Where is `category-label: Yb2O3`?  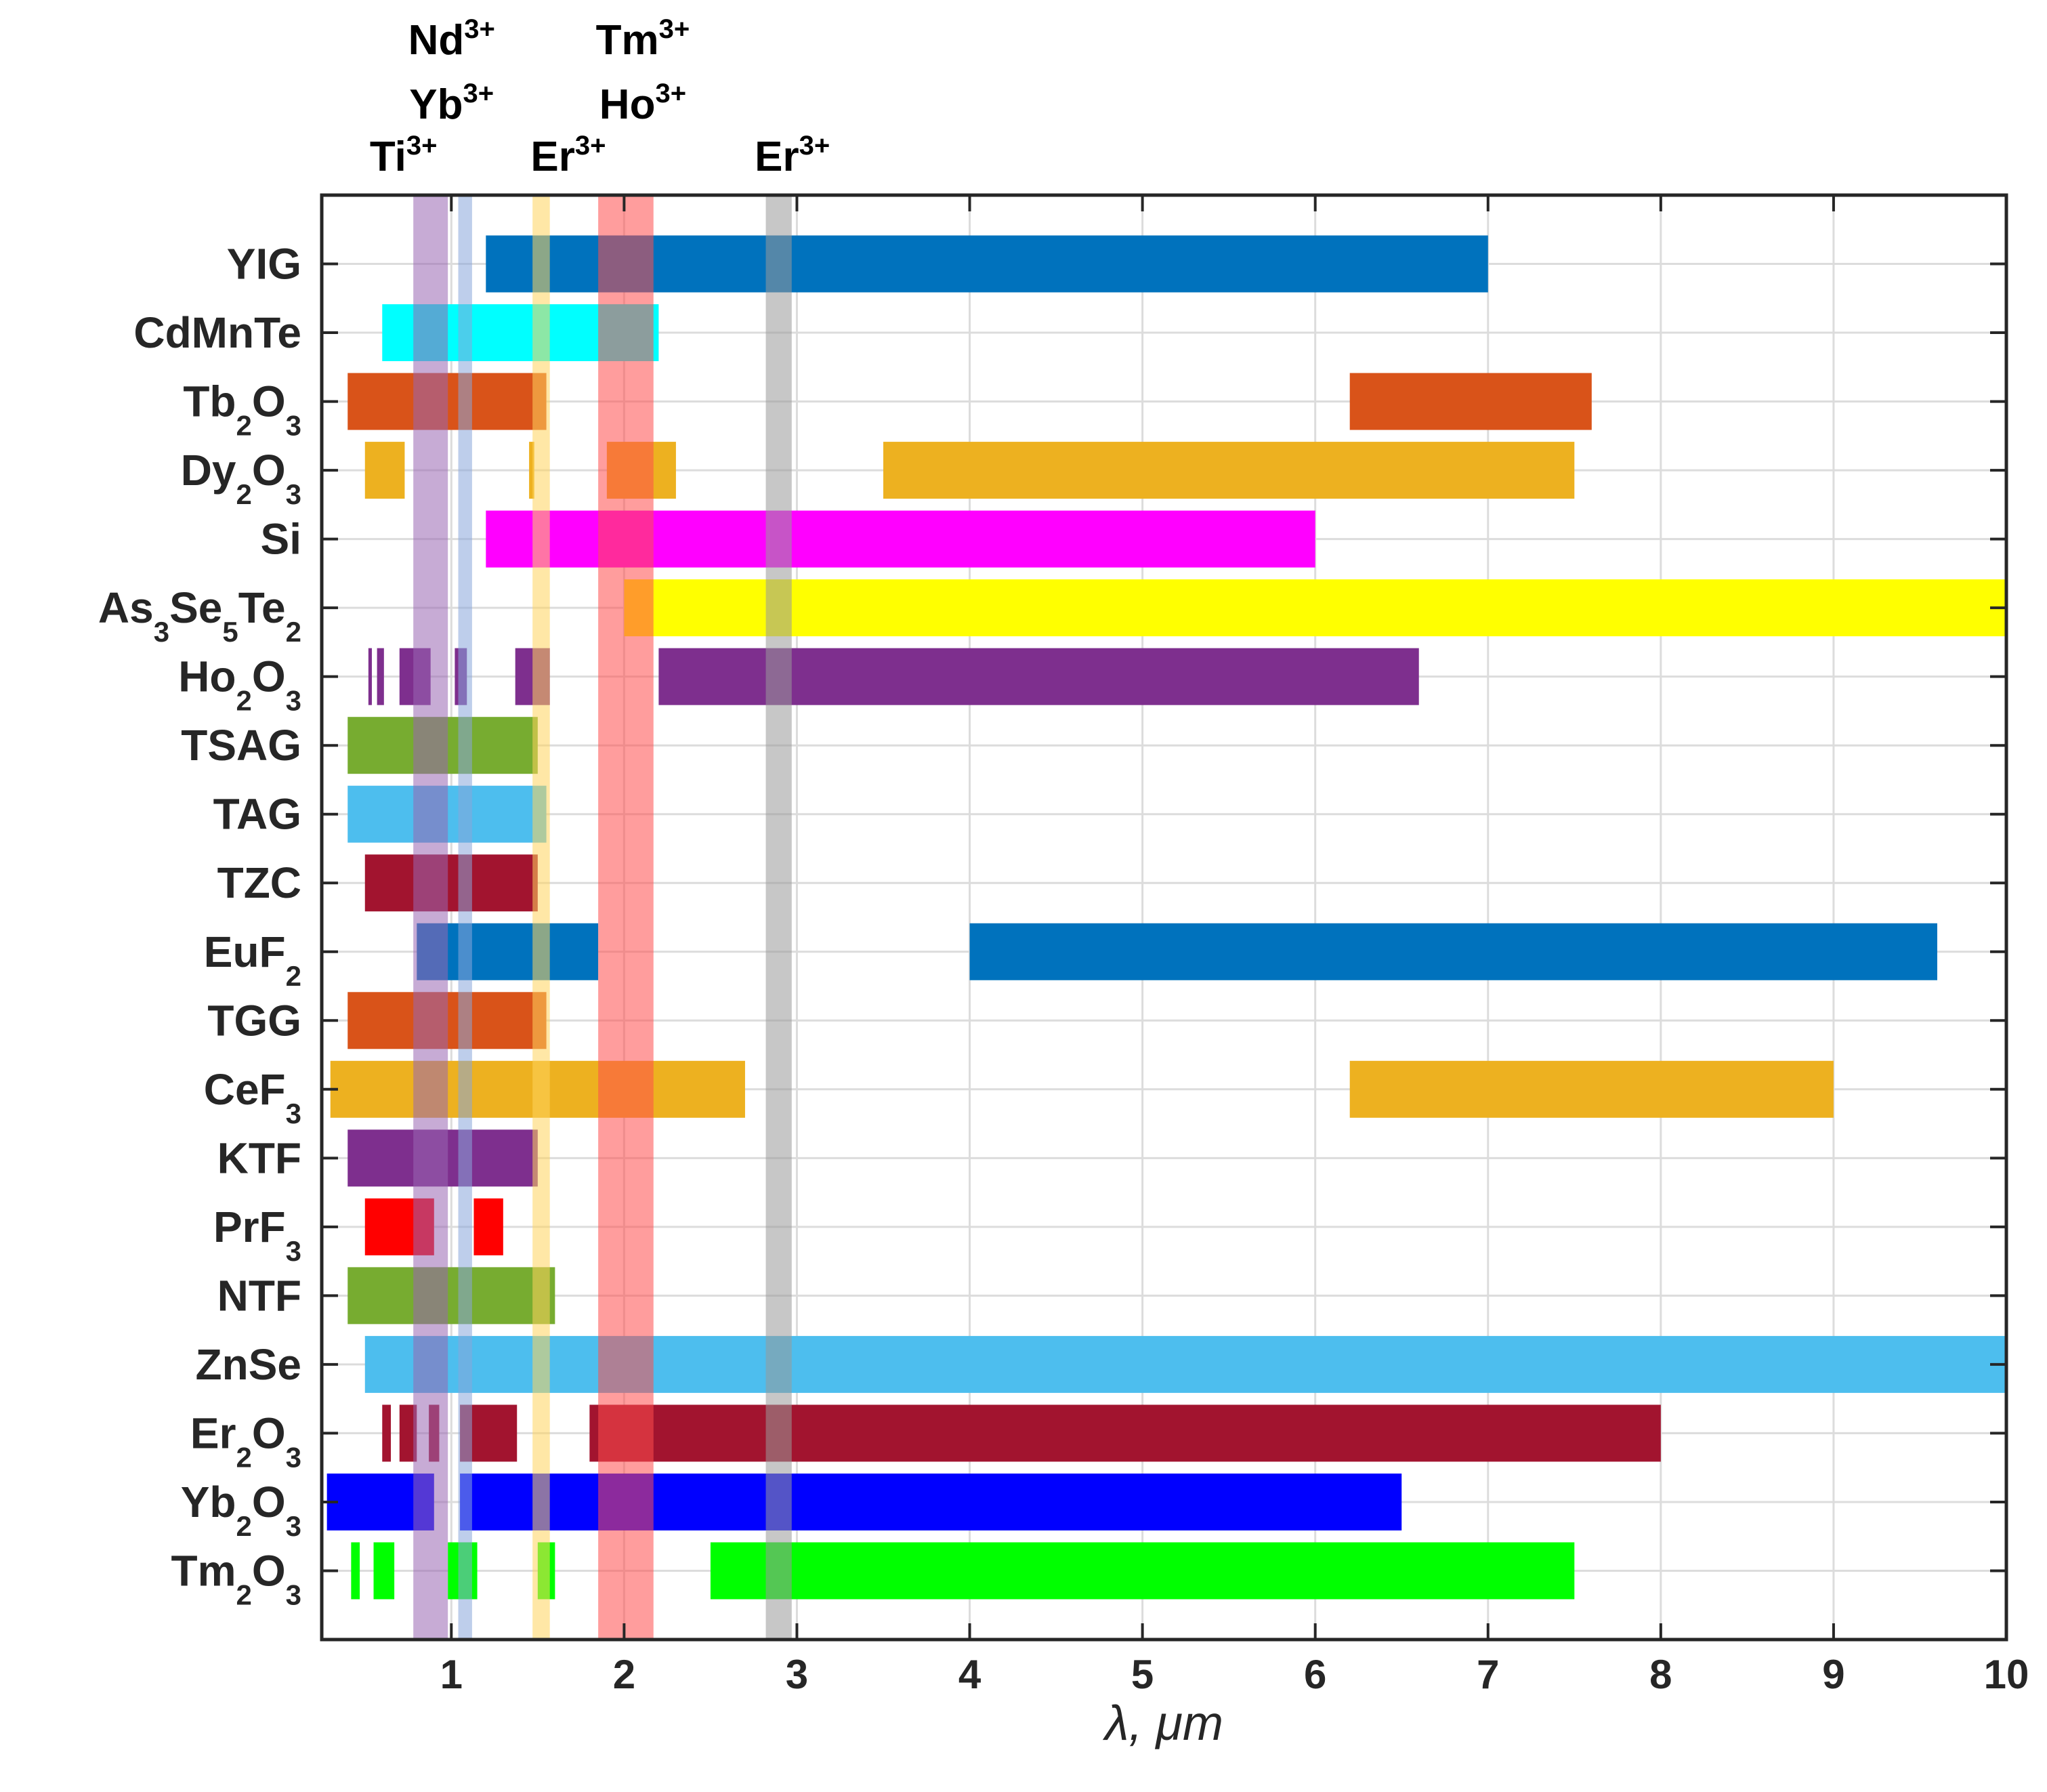 category-label: Yb2O3 is located at coordinates (241, 1510).